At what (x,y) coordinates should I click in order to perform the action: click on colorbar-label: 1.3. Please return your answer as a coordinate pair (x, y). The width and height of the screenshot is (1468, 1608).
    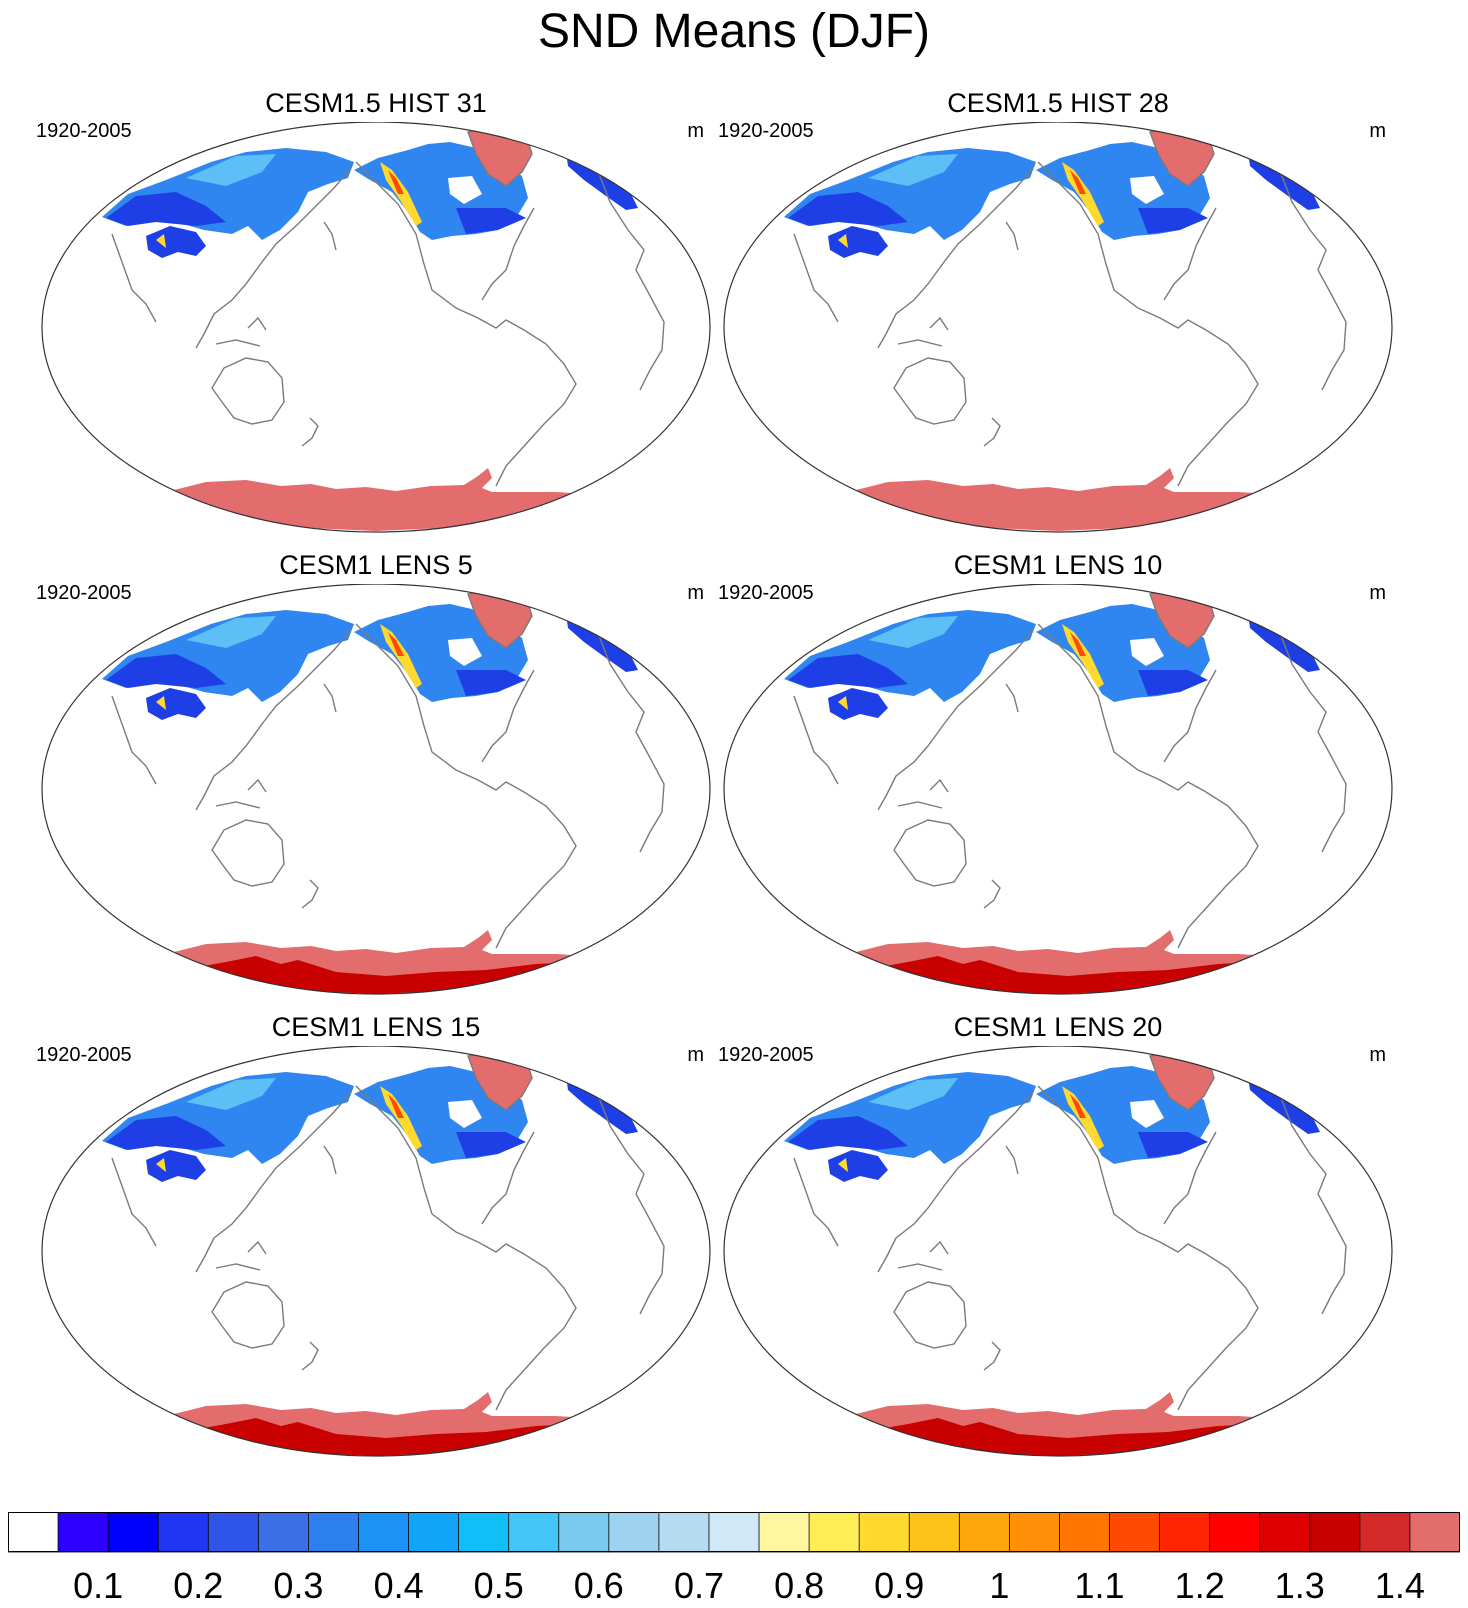
    Looking at the image, I should click on (1300, 1585).